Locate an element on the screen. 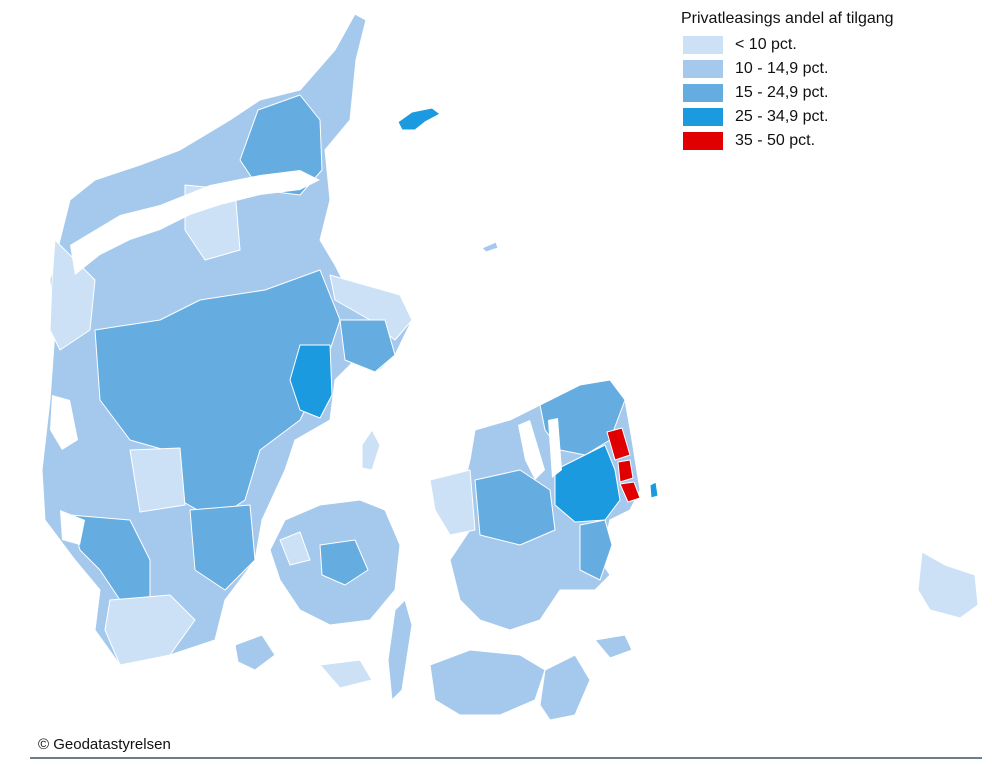 This screenshot has width=992, height=765. island-aeroe is located at coordinates (346, 674).